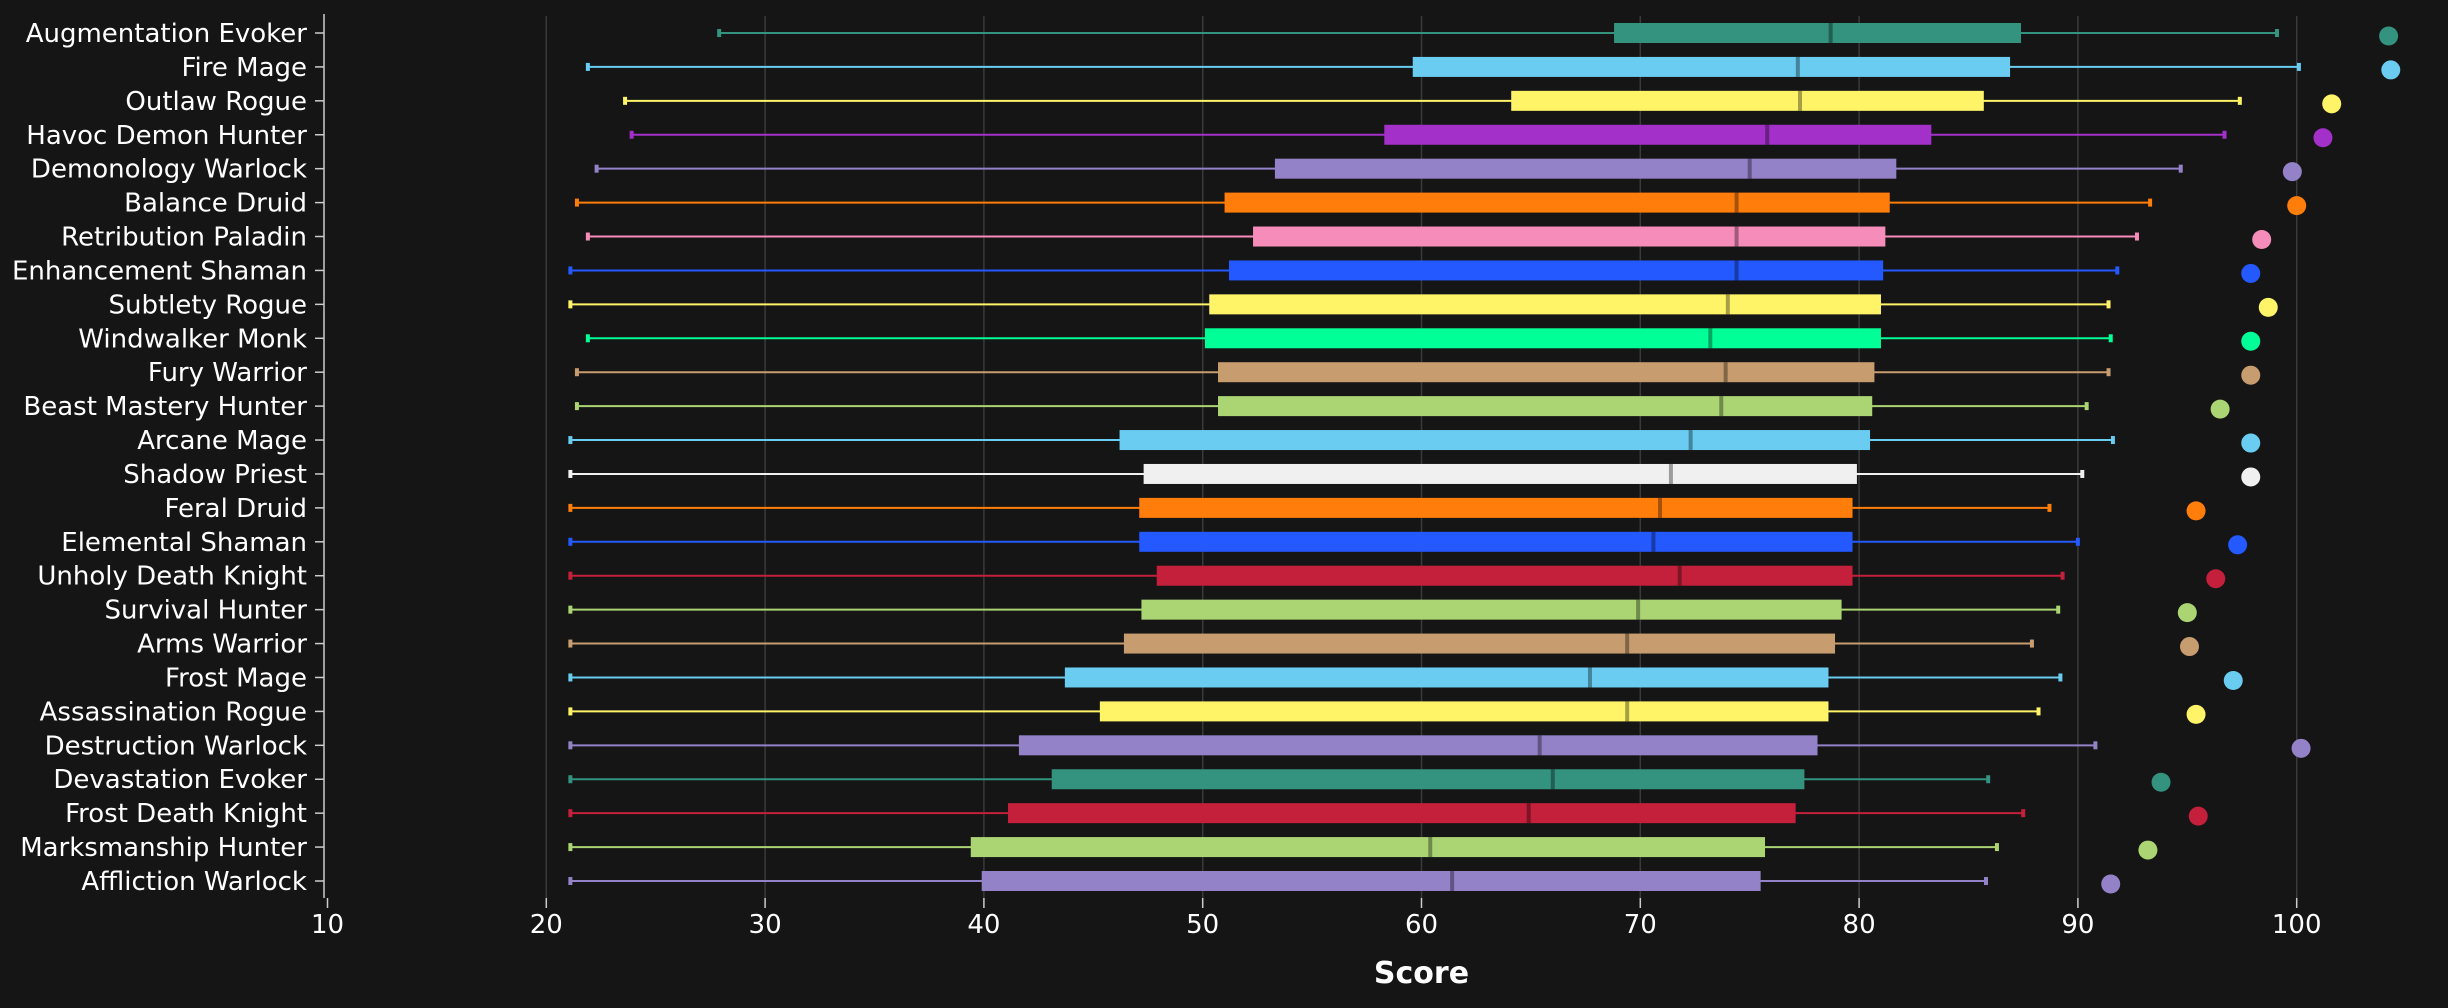  Describe the element at coordinates (2077, 925) in the screenshot. I see `x-tick-label: 90` at that location.